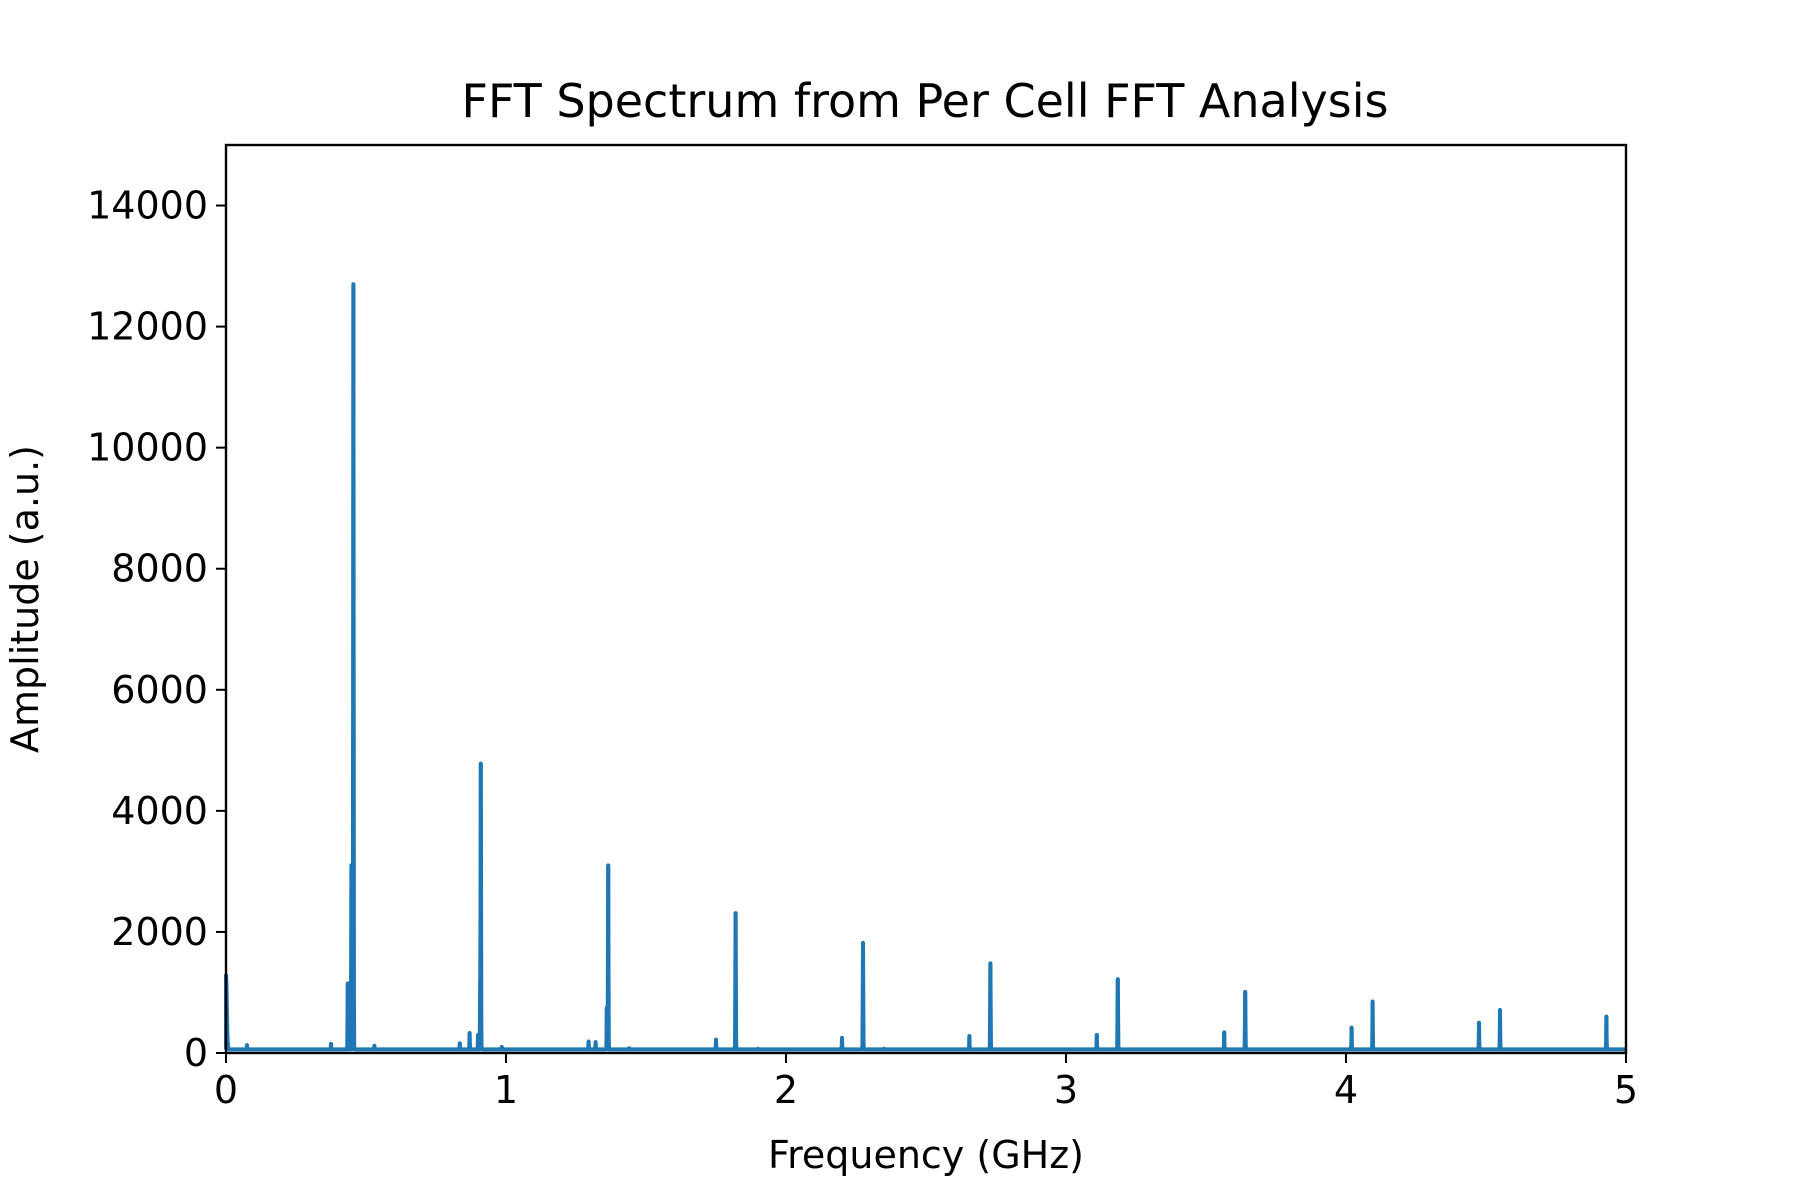  What do you see at coordinates (159, 569) in the screenshot?
I see `y-tick-label: 8000` at bounding box center [159, 569].